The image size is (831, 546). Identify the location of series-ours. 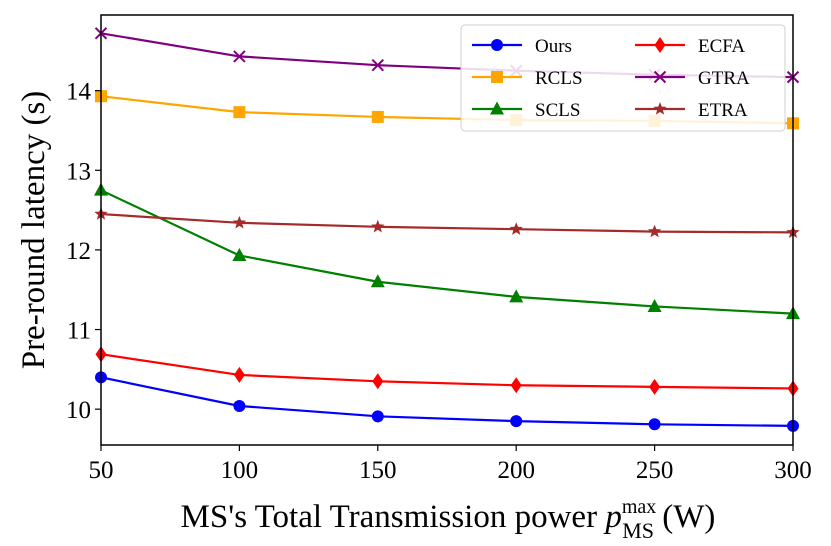
(447, 401).